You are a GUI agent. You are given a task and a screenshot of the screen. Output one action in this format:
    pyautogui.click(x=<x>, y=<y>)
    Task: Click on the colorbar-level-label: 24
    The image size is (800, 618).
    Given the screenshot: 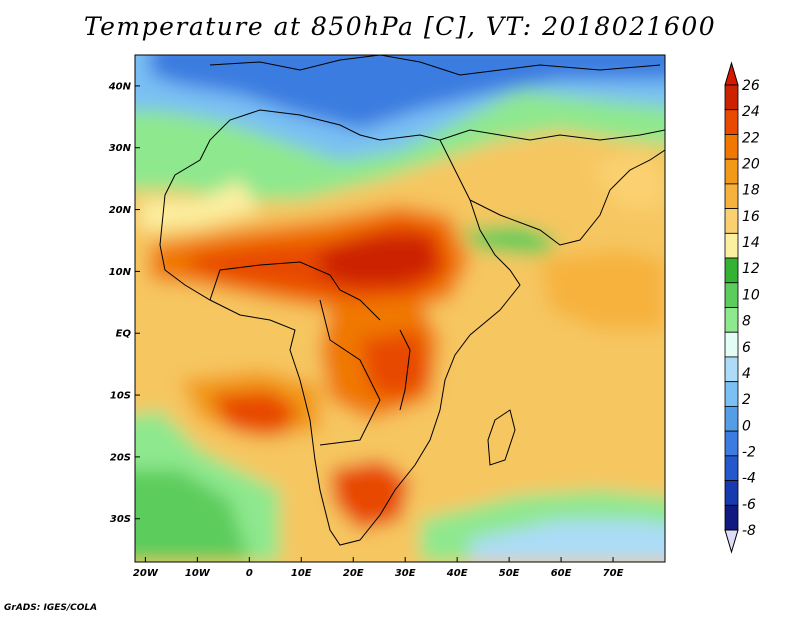 What is the action you would take?
    pyautogui.click(x=751, y=112)
    